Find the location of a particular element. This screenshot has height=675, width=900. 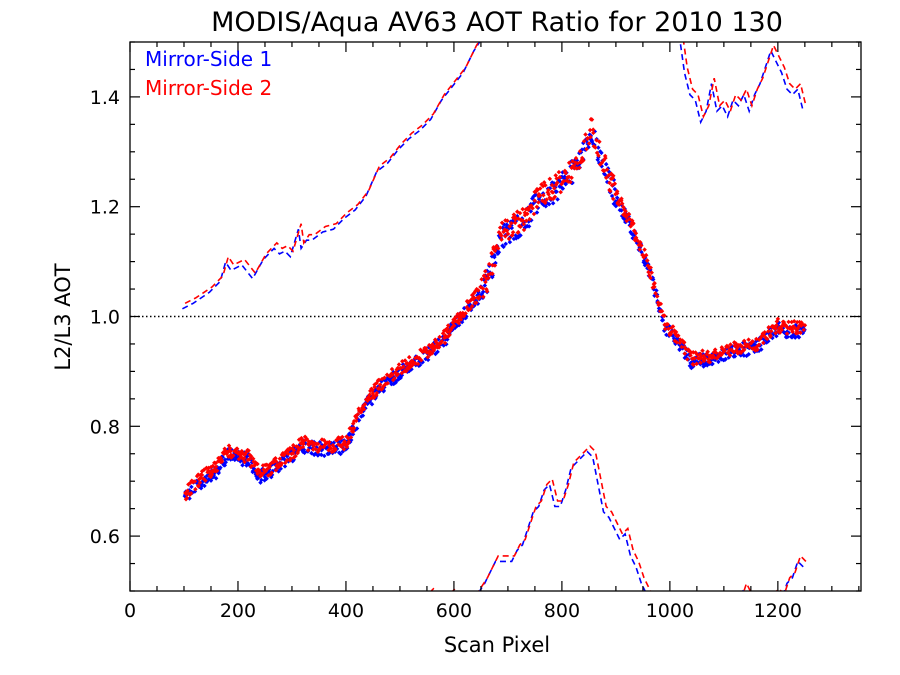

x-tick-label: 400 is located at coordinates (346, 611).